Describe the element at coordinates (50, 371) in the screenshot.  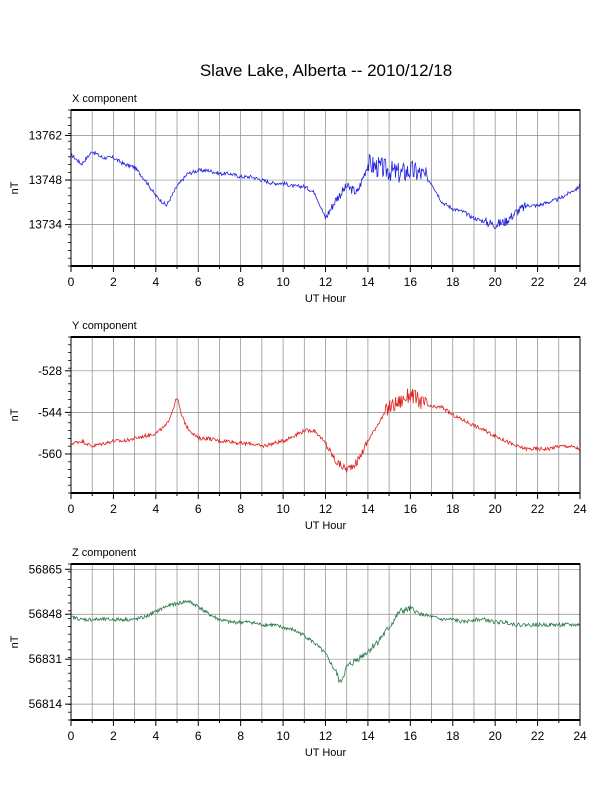
I see `y-ytick-label-0: -528` at that location.